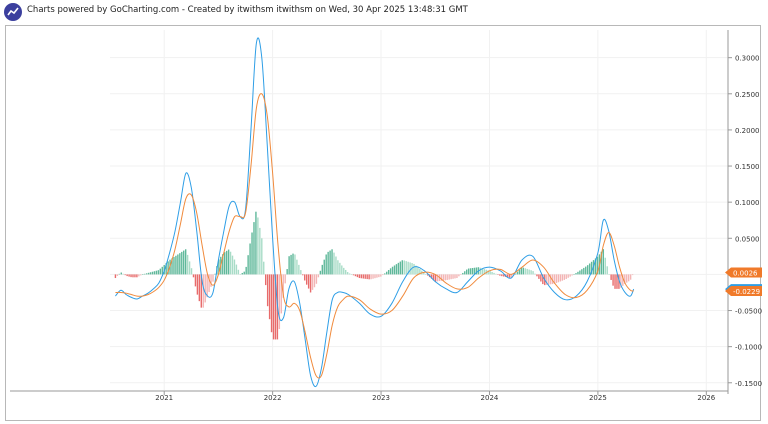  I want to click on badge-text: 0.0026, so click(745, 273).